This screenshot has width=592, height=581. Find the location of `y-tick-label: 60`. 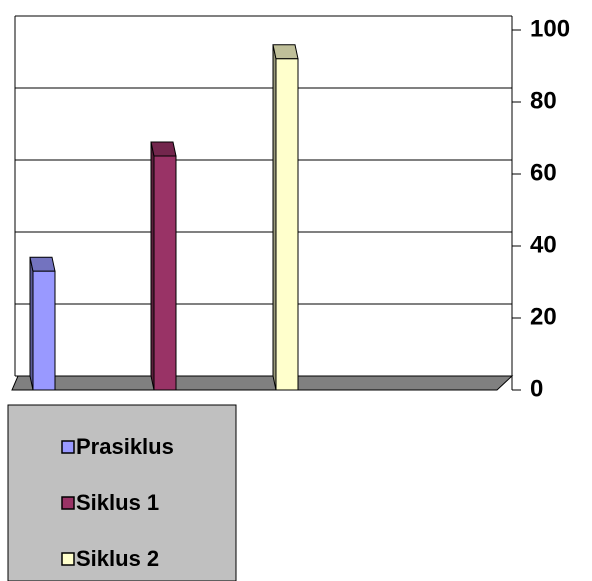

y-tick-label: 60 is located at coordinates (543, 172).